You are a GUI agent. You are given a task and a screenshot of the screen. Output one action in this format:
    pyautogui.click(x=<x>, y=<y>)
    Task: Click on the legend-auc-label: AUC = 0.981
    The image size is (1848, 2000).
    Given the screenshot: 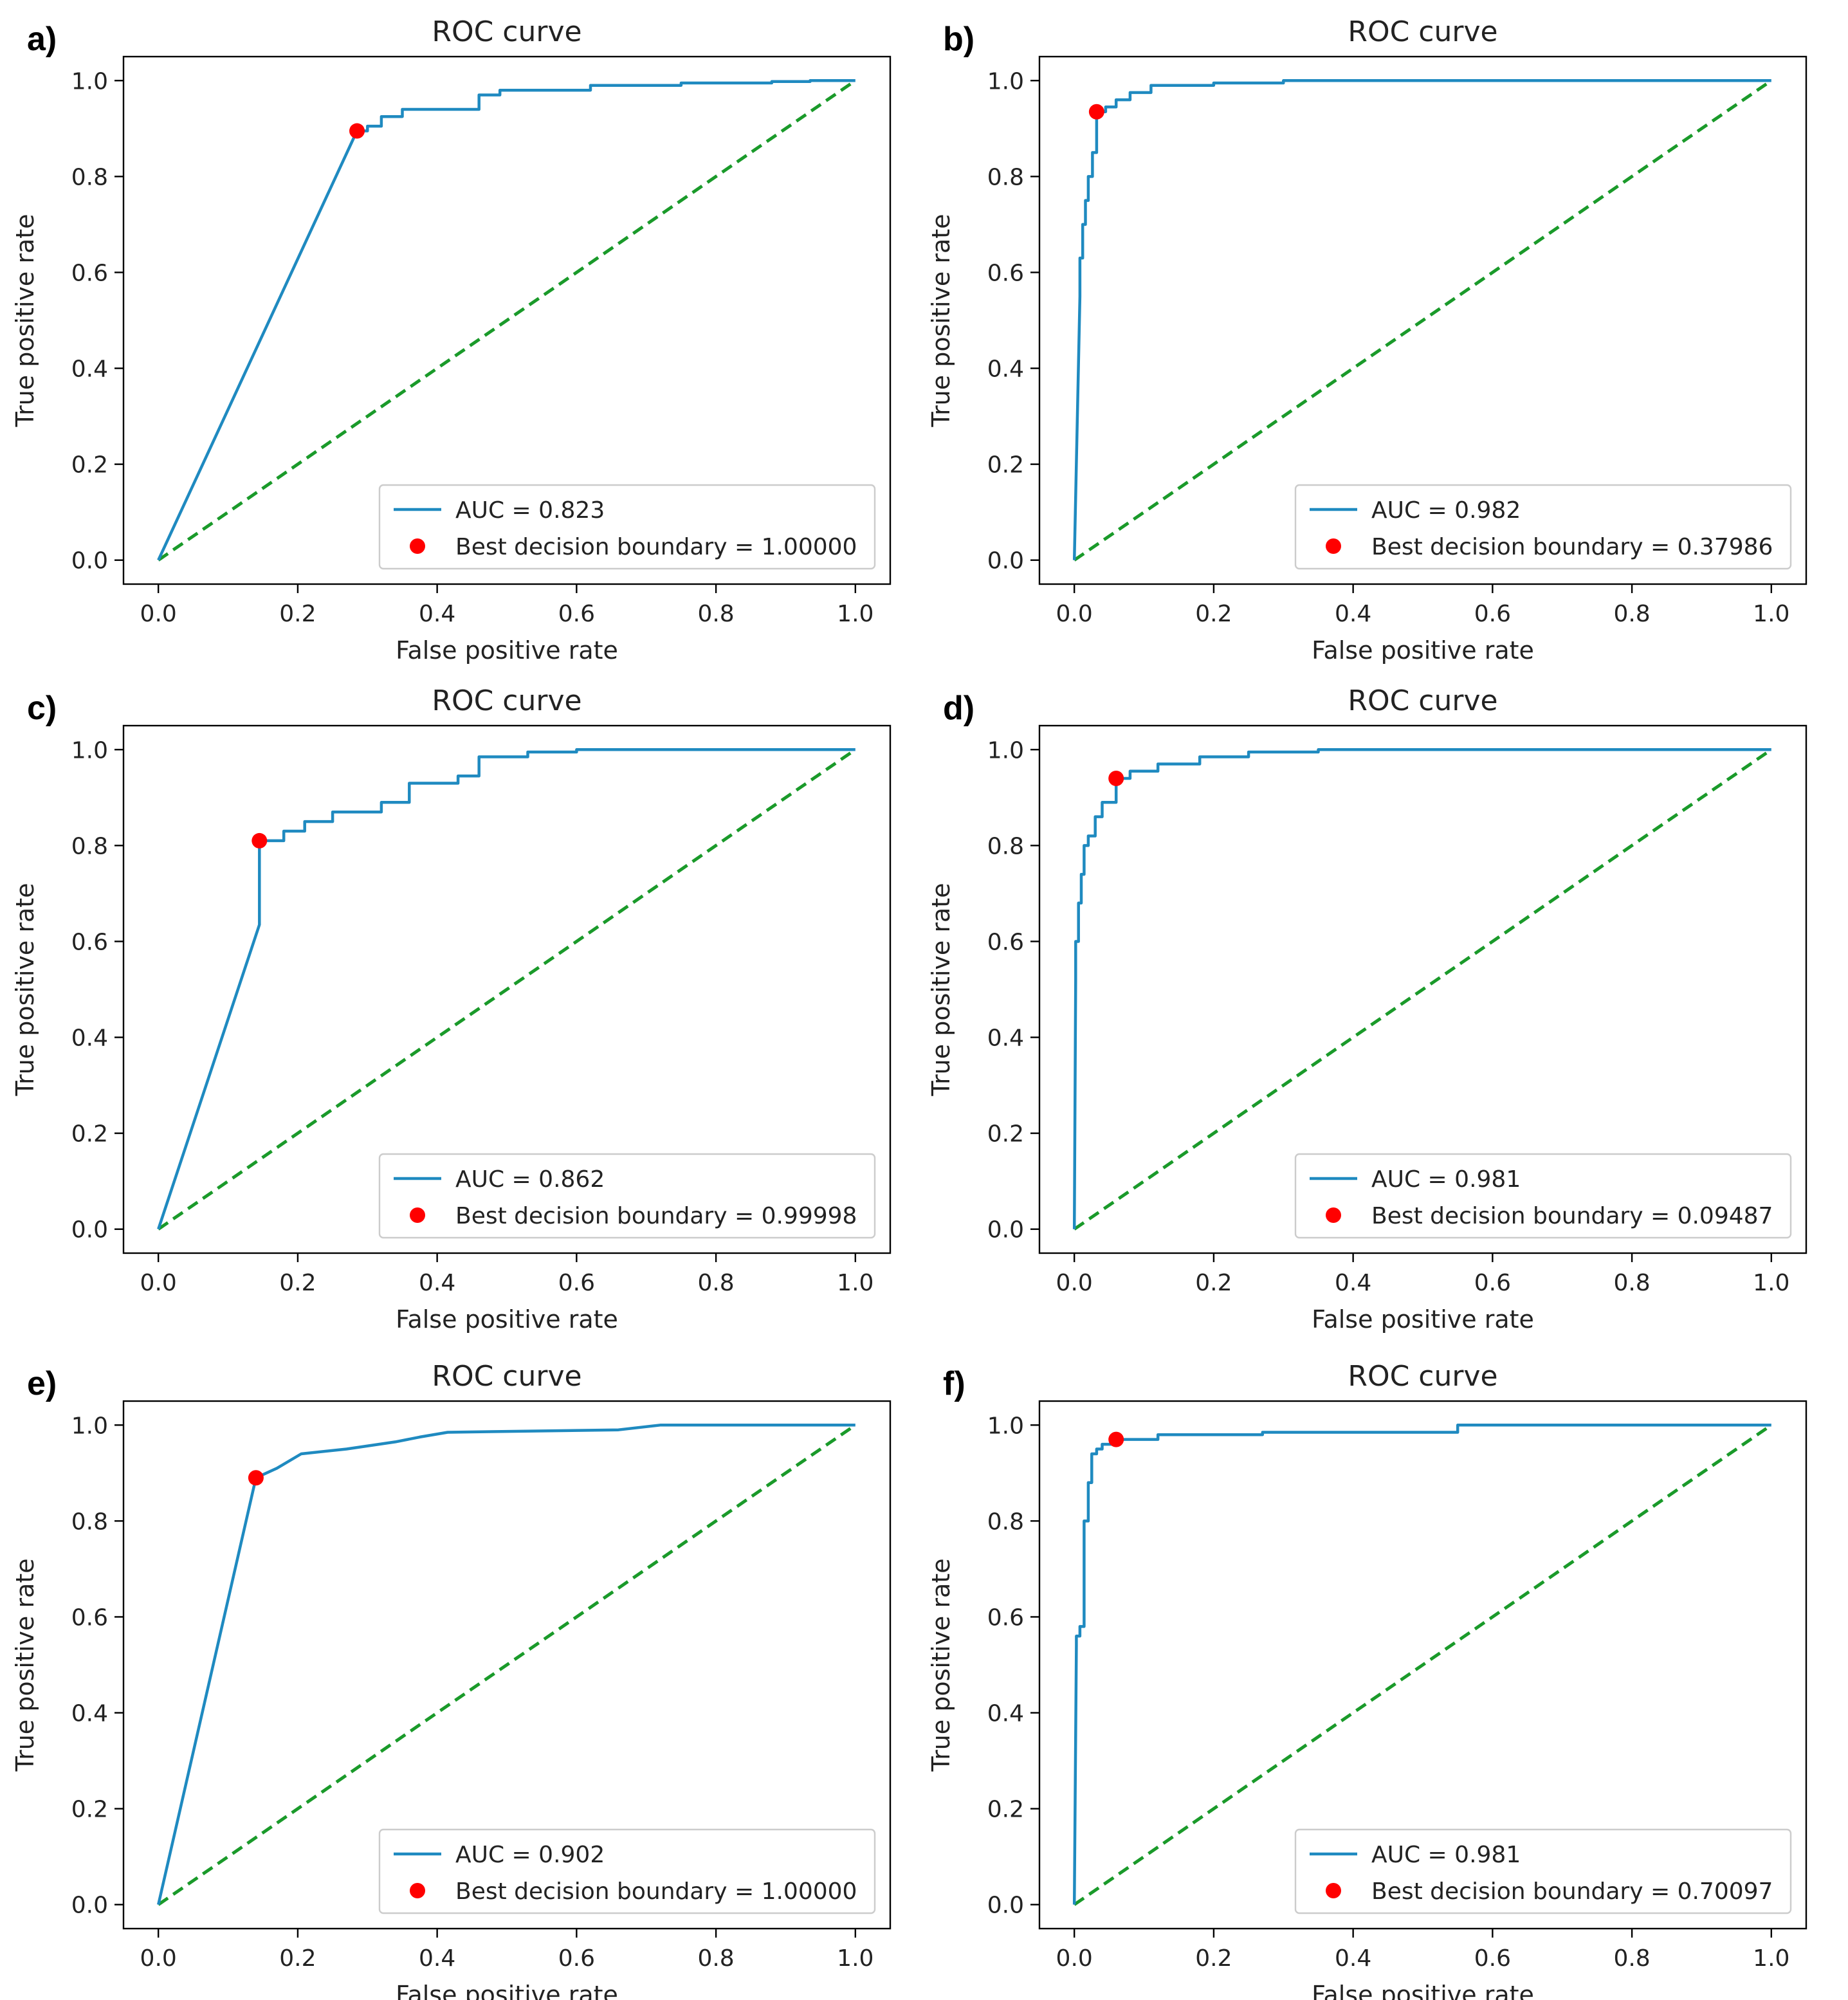 What is the action you would take?
    pyautogui.click(x=1446, y=1179)
    